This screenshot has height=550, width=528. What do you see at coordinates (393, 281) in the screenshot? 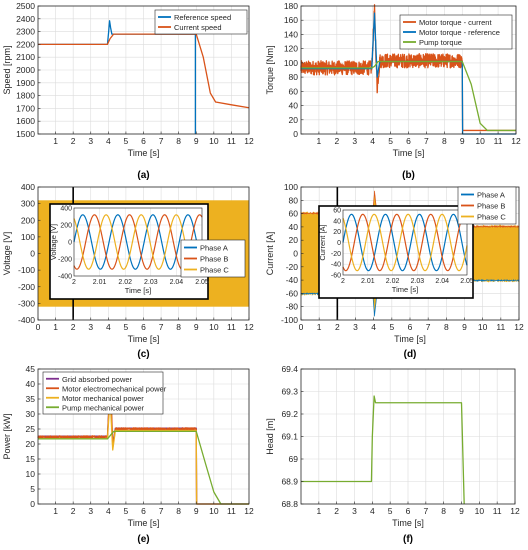
I see `inset-x-tick: 2.02` at bounding box center [393, 281].